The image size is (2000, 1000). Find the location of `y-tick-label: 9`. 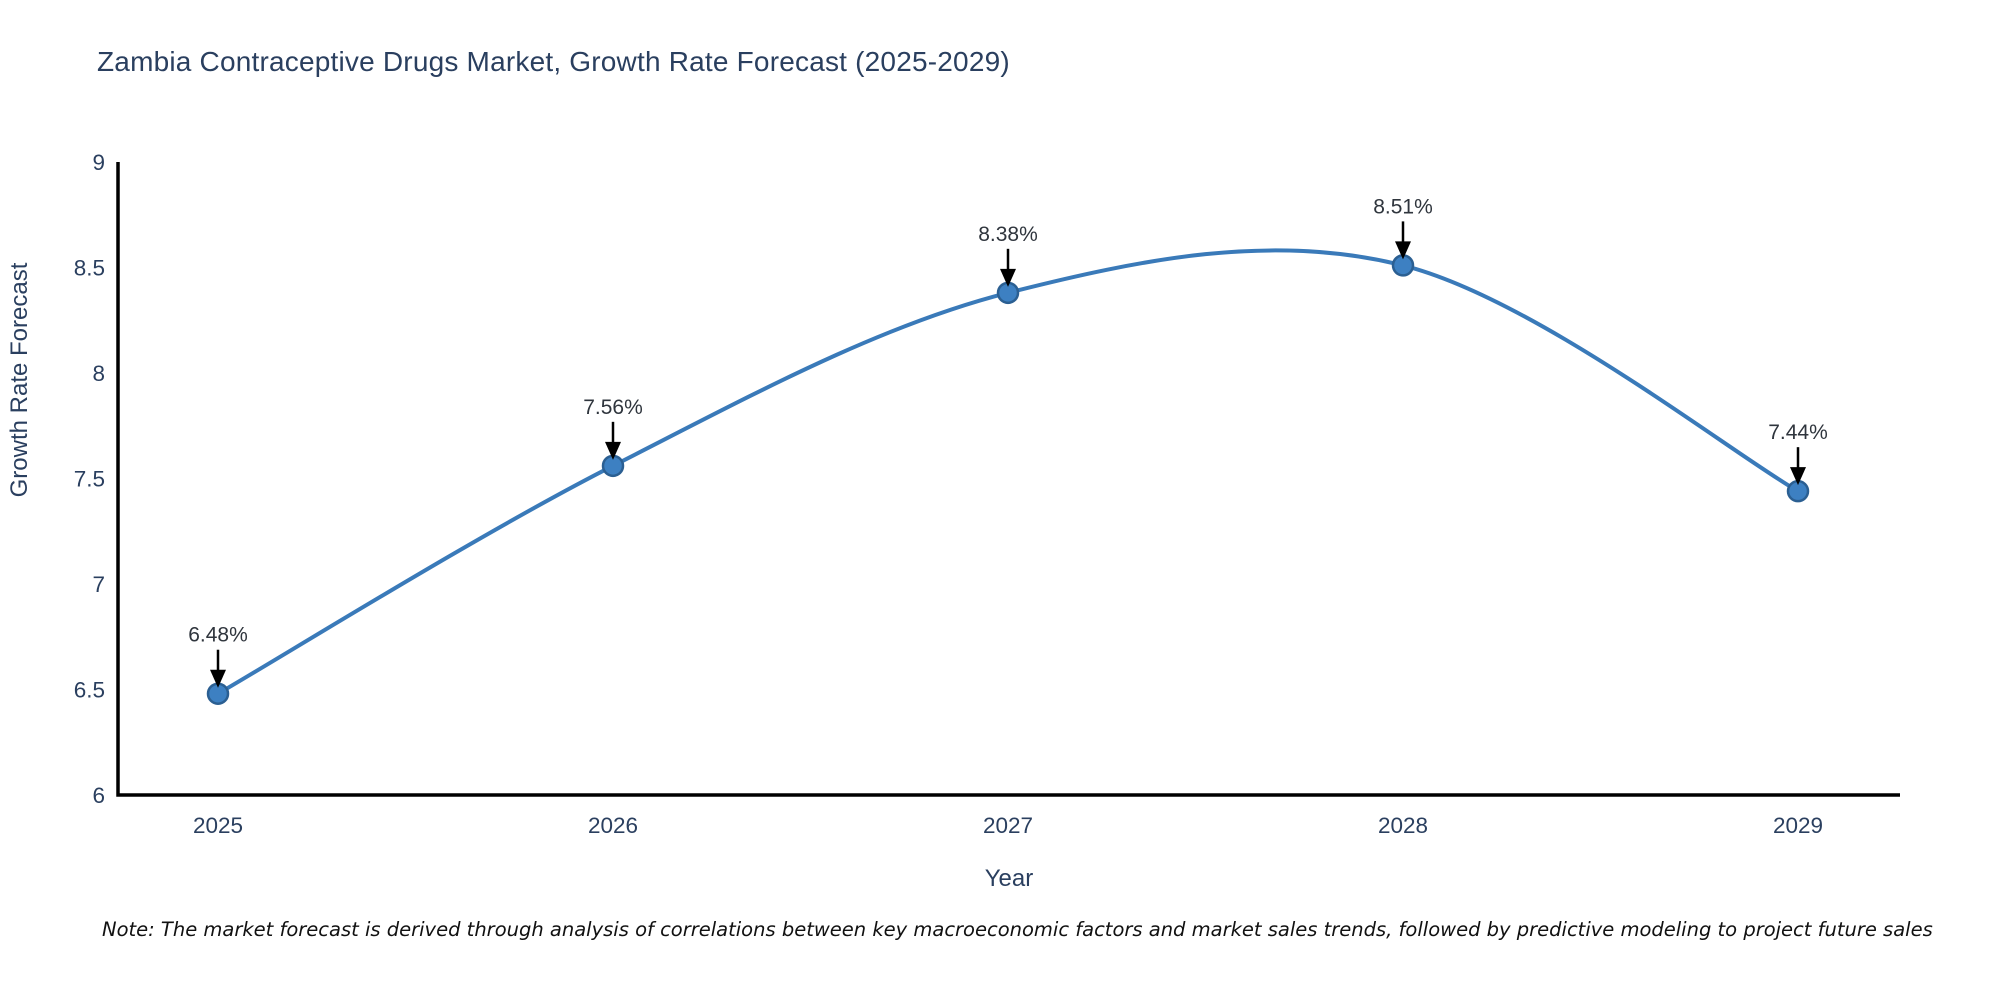

y-tick-label: 9 is located at coordinates (98, 162).